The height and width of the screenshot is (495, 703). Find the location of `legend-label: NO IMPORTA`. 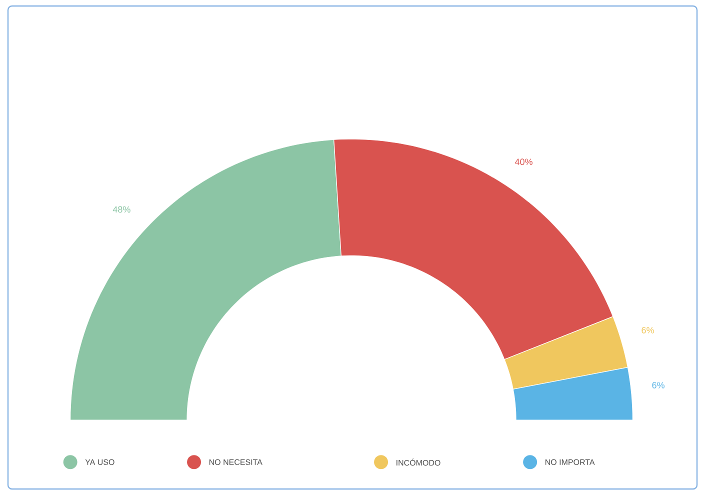

legend-label: NO IMPORTA is located at coordinates (570, 462).